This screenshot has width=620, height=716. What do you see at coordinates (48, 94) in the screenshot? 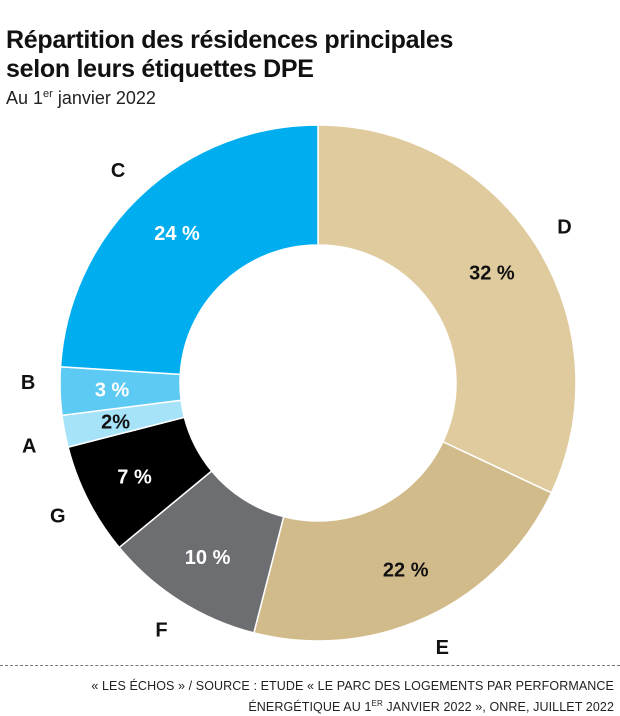
I see `subtitle-superscript: er` at bounding box center [48, 94].